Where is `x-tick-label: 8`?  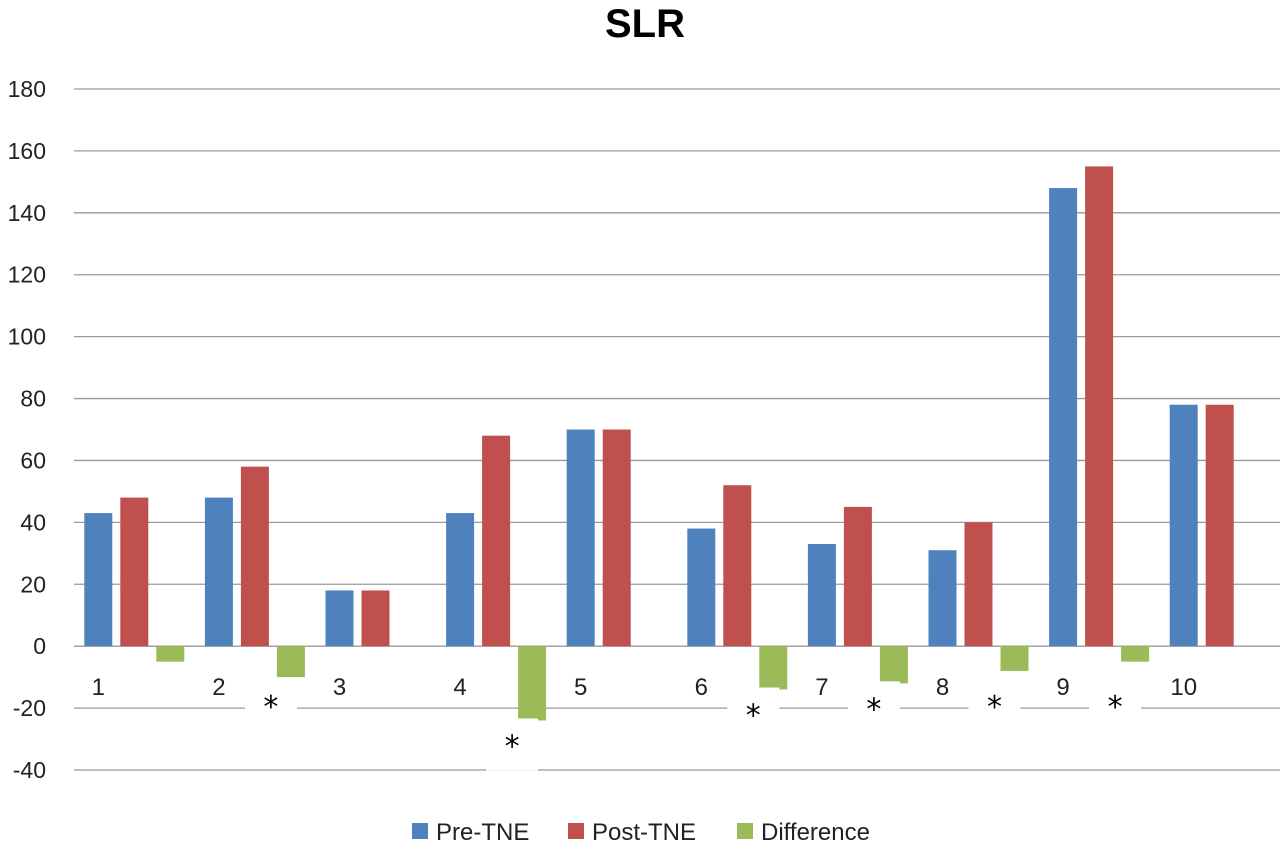 x-tick-label: 8 is located at coordinates (942, 687).